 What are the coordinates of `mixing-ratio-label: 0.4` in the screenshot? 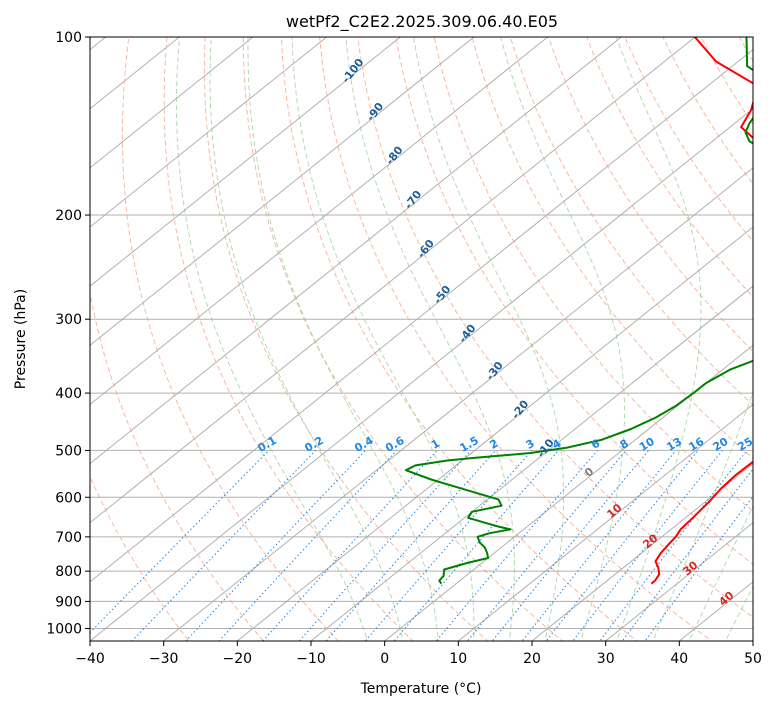 It's located at (364, 444).